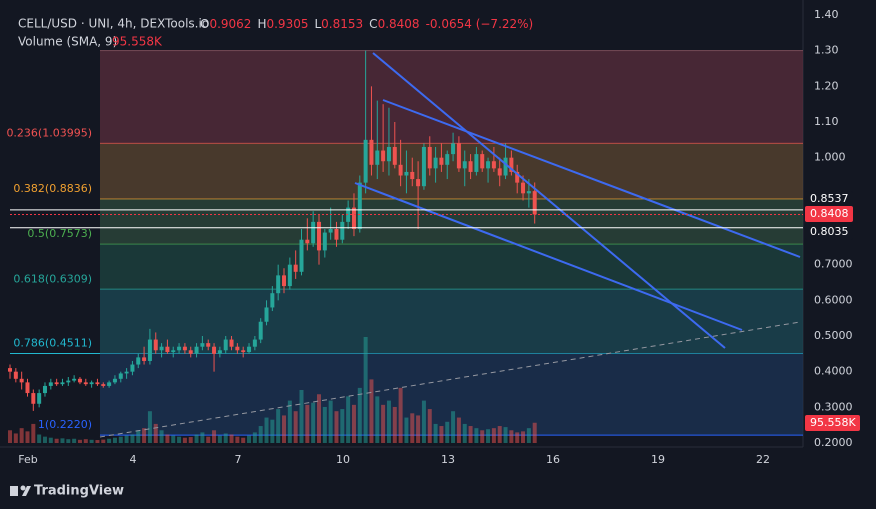 The width and height of the screenshot is (876, 509). Describe the element at coordinates (67, 491) in the screenshot. I see `tradingview-logo: TradingView` at that location.